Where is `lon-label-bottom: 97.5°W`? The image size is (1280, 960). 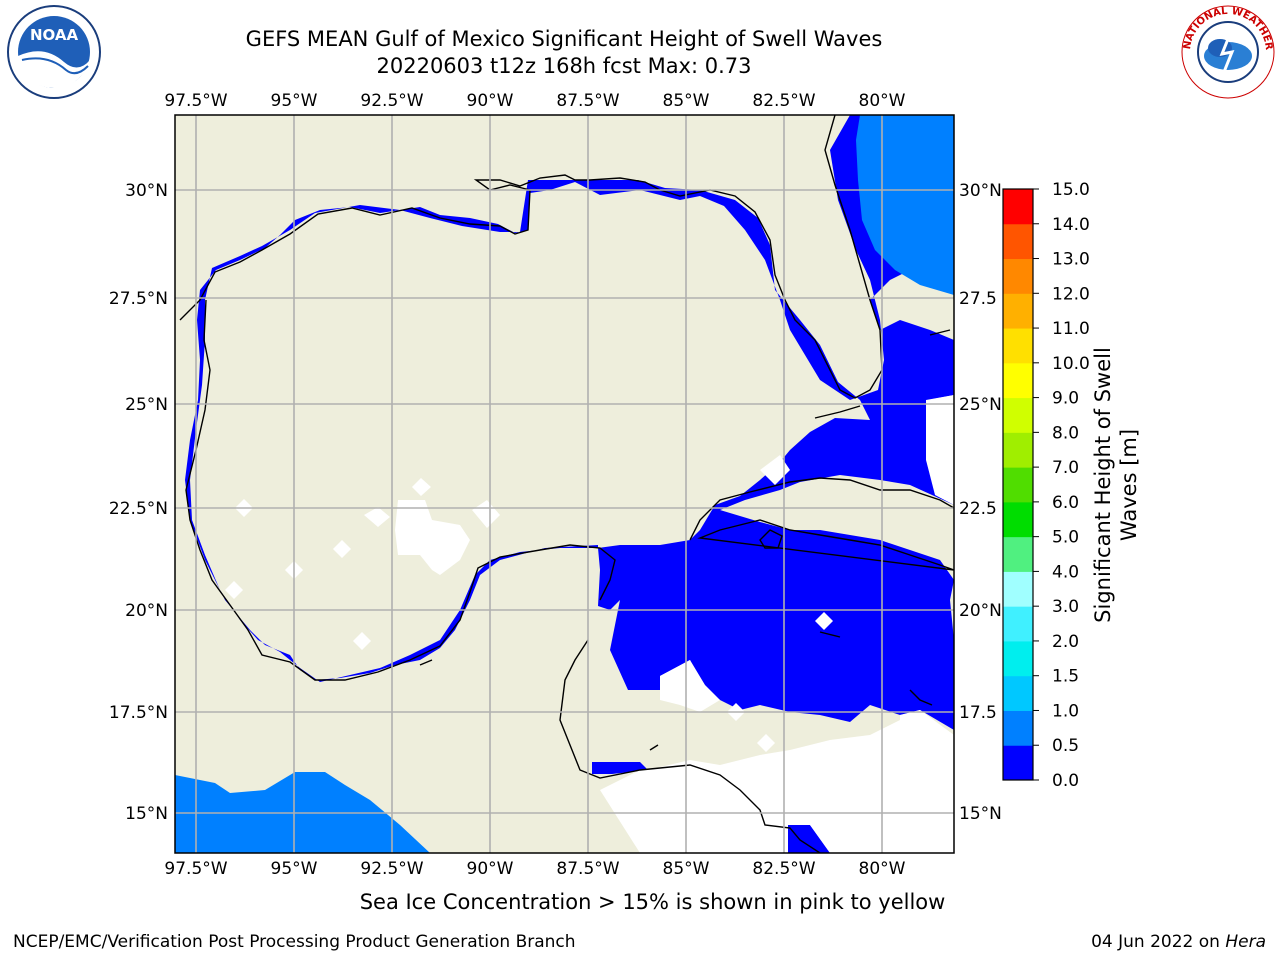 lon-label-bottom: 97.5°W is located at coordinates (195, 869).